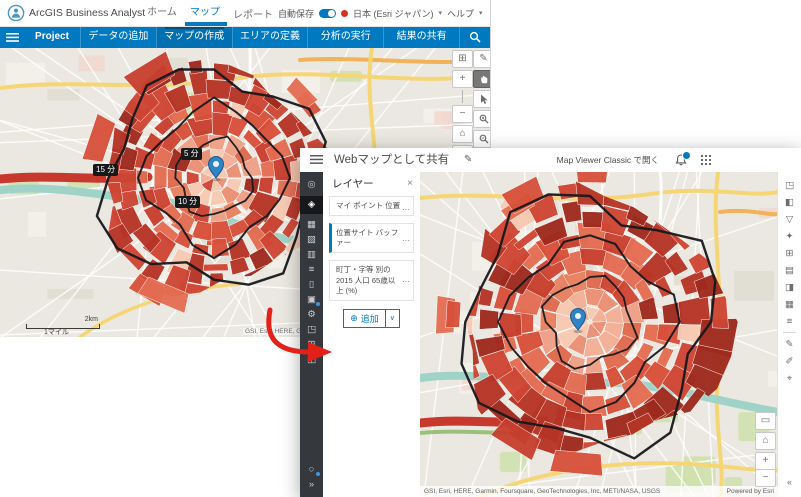 The image size is (801, 497). What do you see at coordinates (550, 160) in the screenshot?
I see `share-window-header: Webマップとして共有 ✎ Map Viewer Classic で開く` at bounding box center [550, 160].